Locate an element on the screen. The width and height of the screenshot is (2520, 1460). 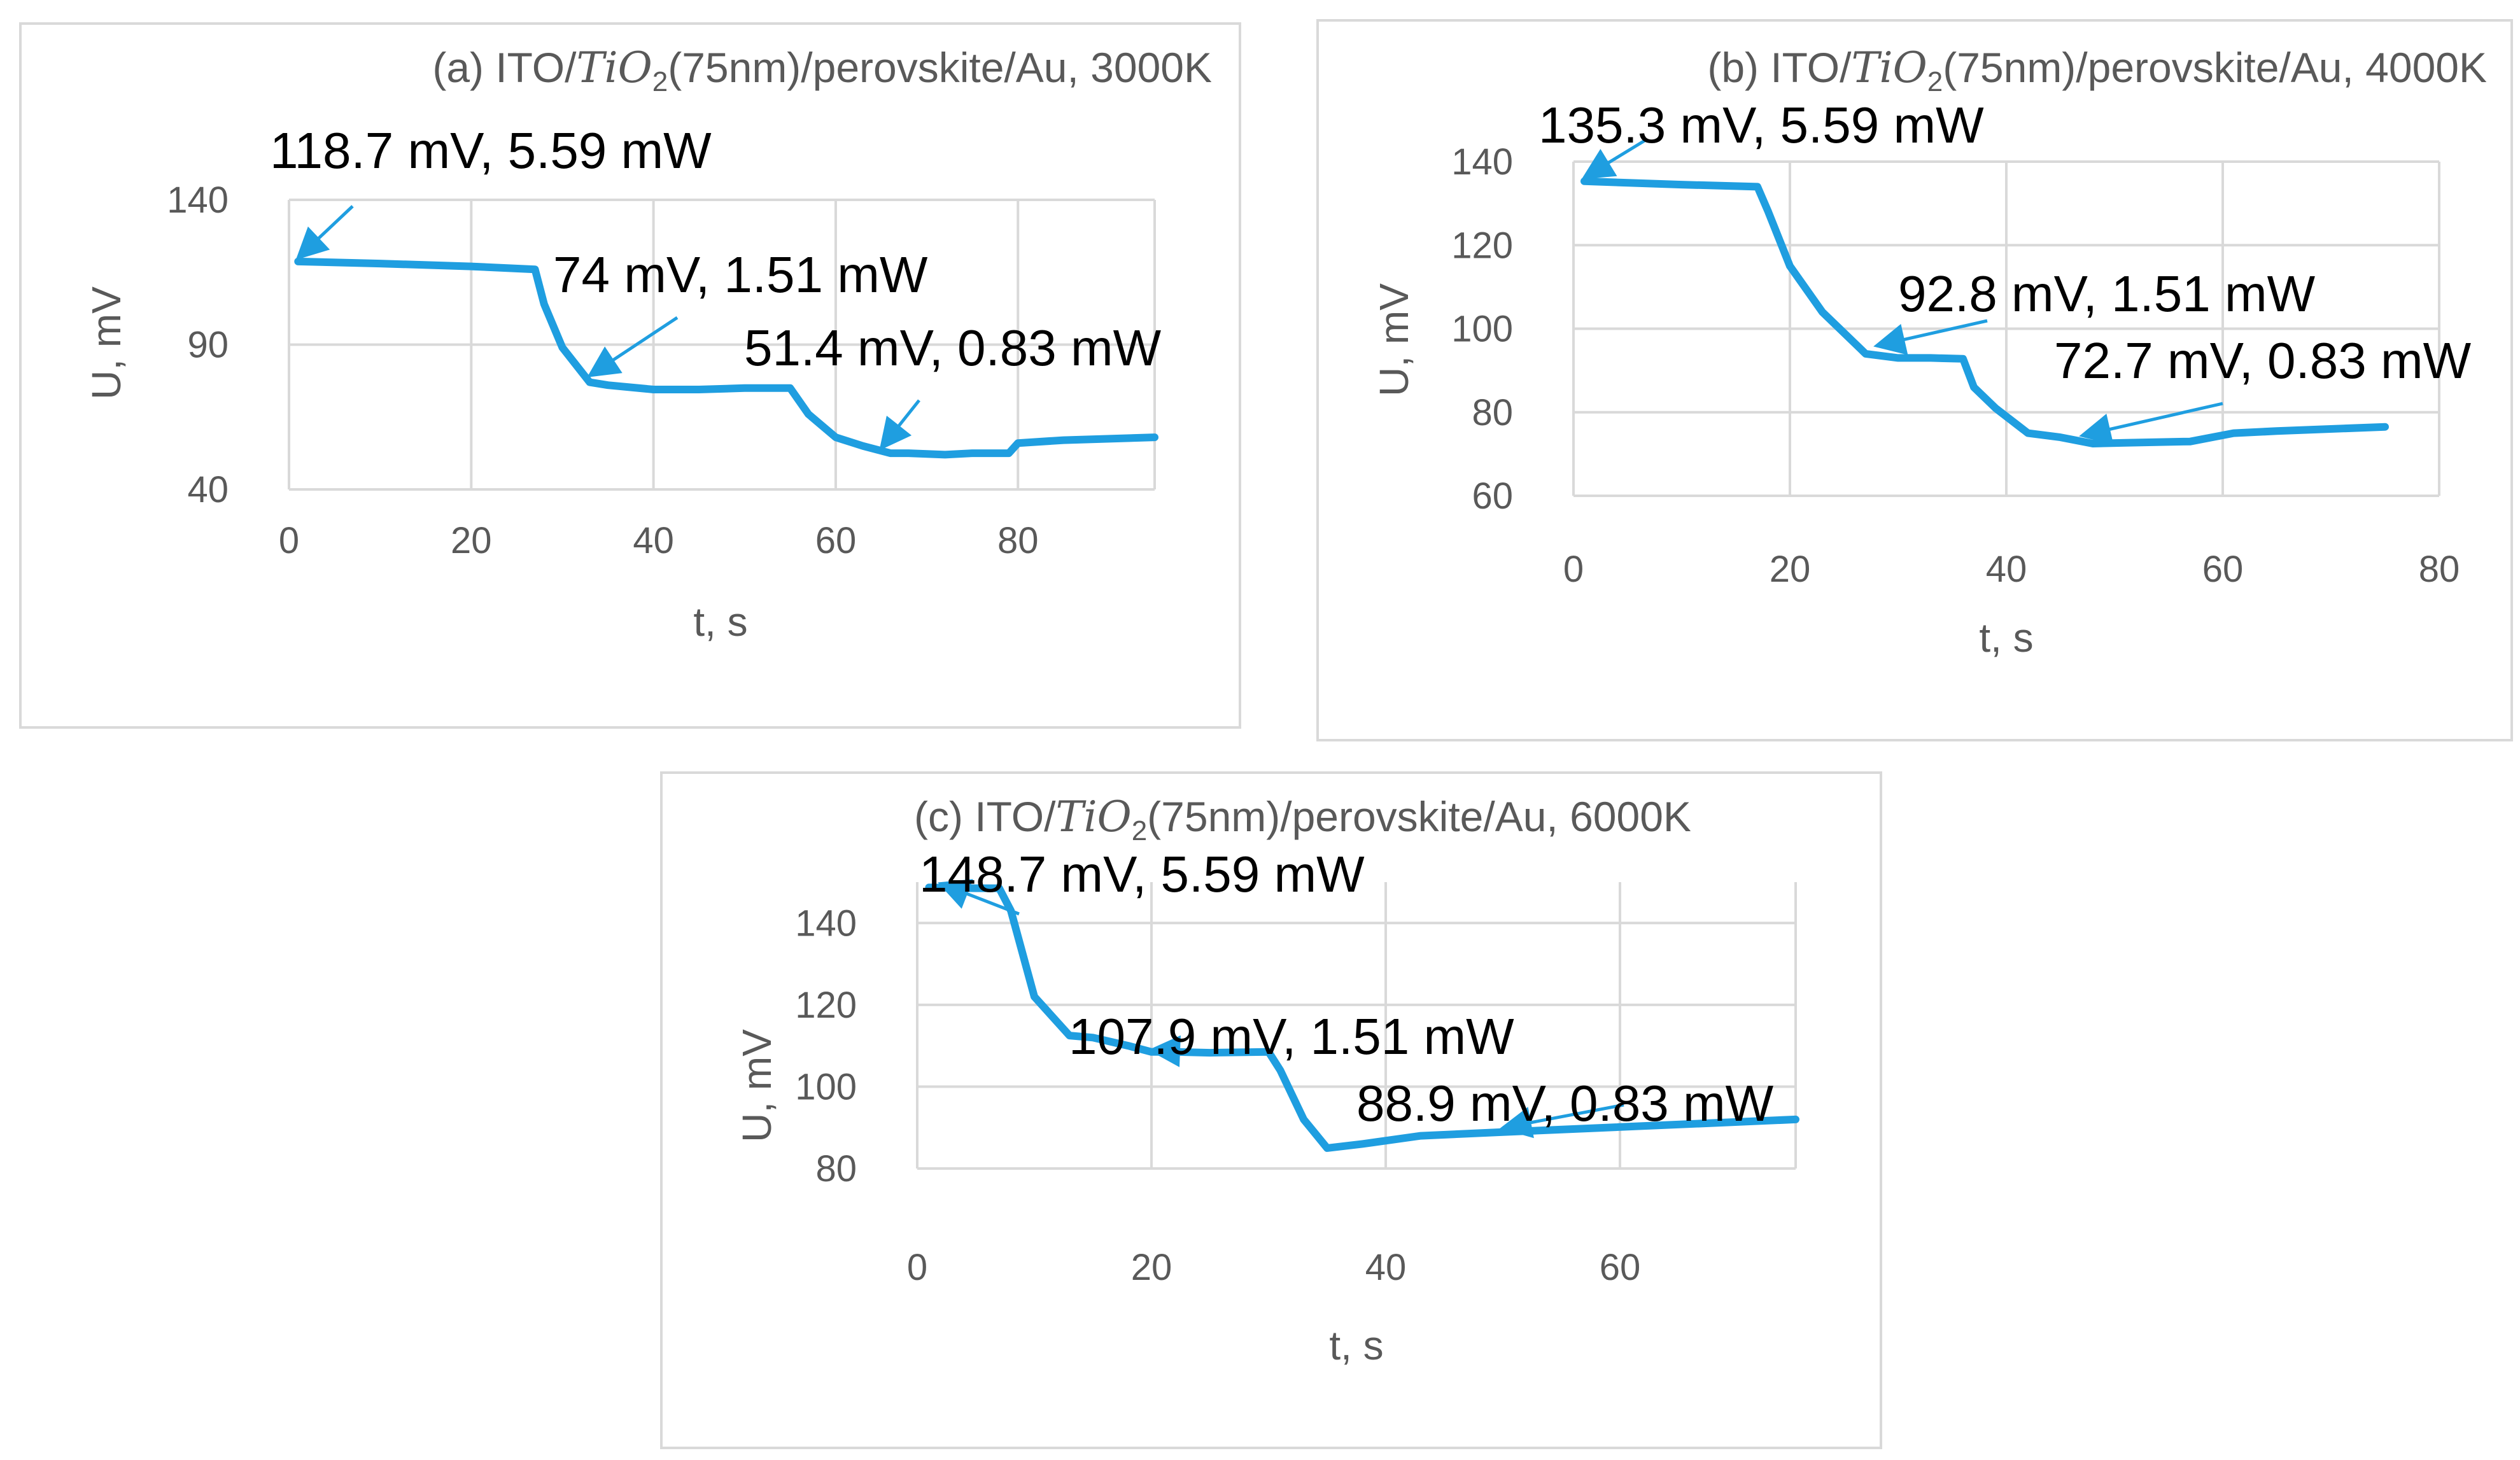
chart-title: (c) ITO/TiO2(75nm)/perovskite/Au, 6000K is located at coordinates (1302, 819).